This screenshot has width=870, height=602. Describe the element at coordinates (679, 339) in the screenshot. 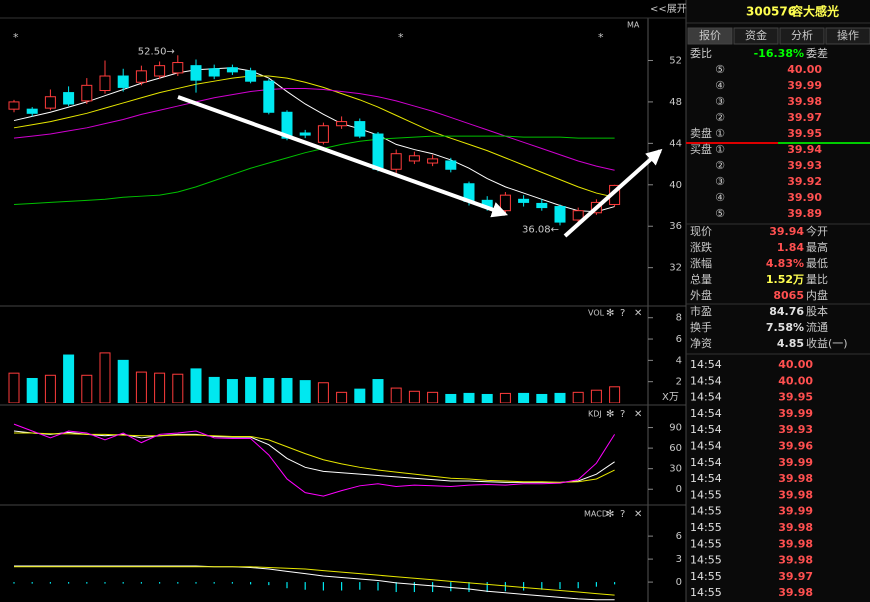

I see `y-tick-label: 6` at that location.